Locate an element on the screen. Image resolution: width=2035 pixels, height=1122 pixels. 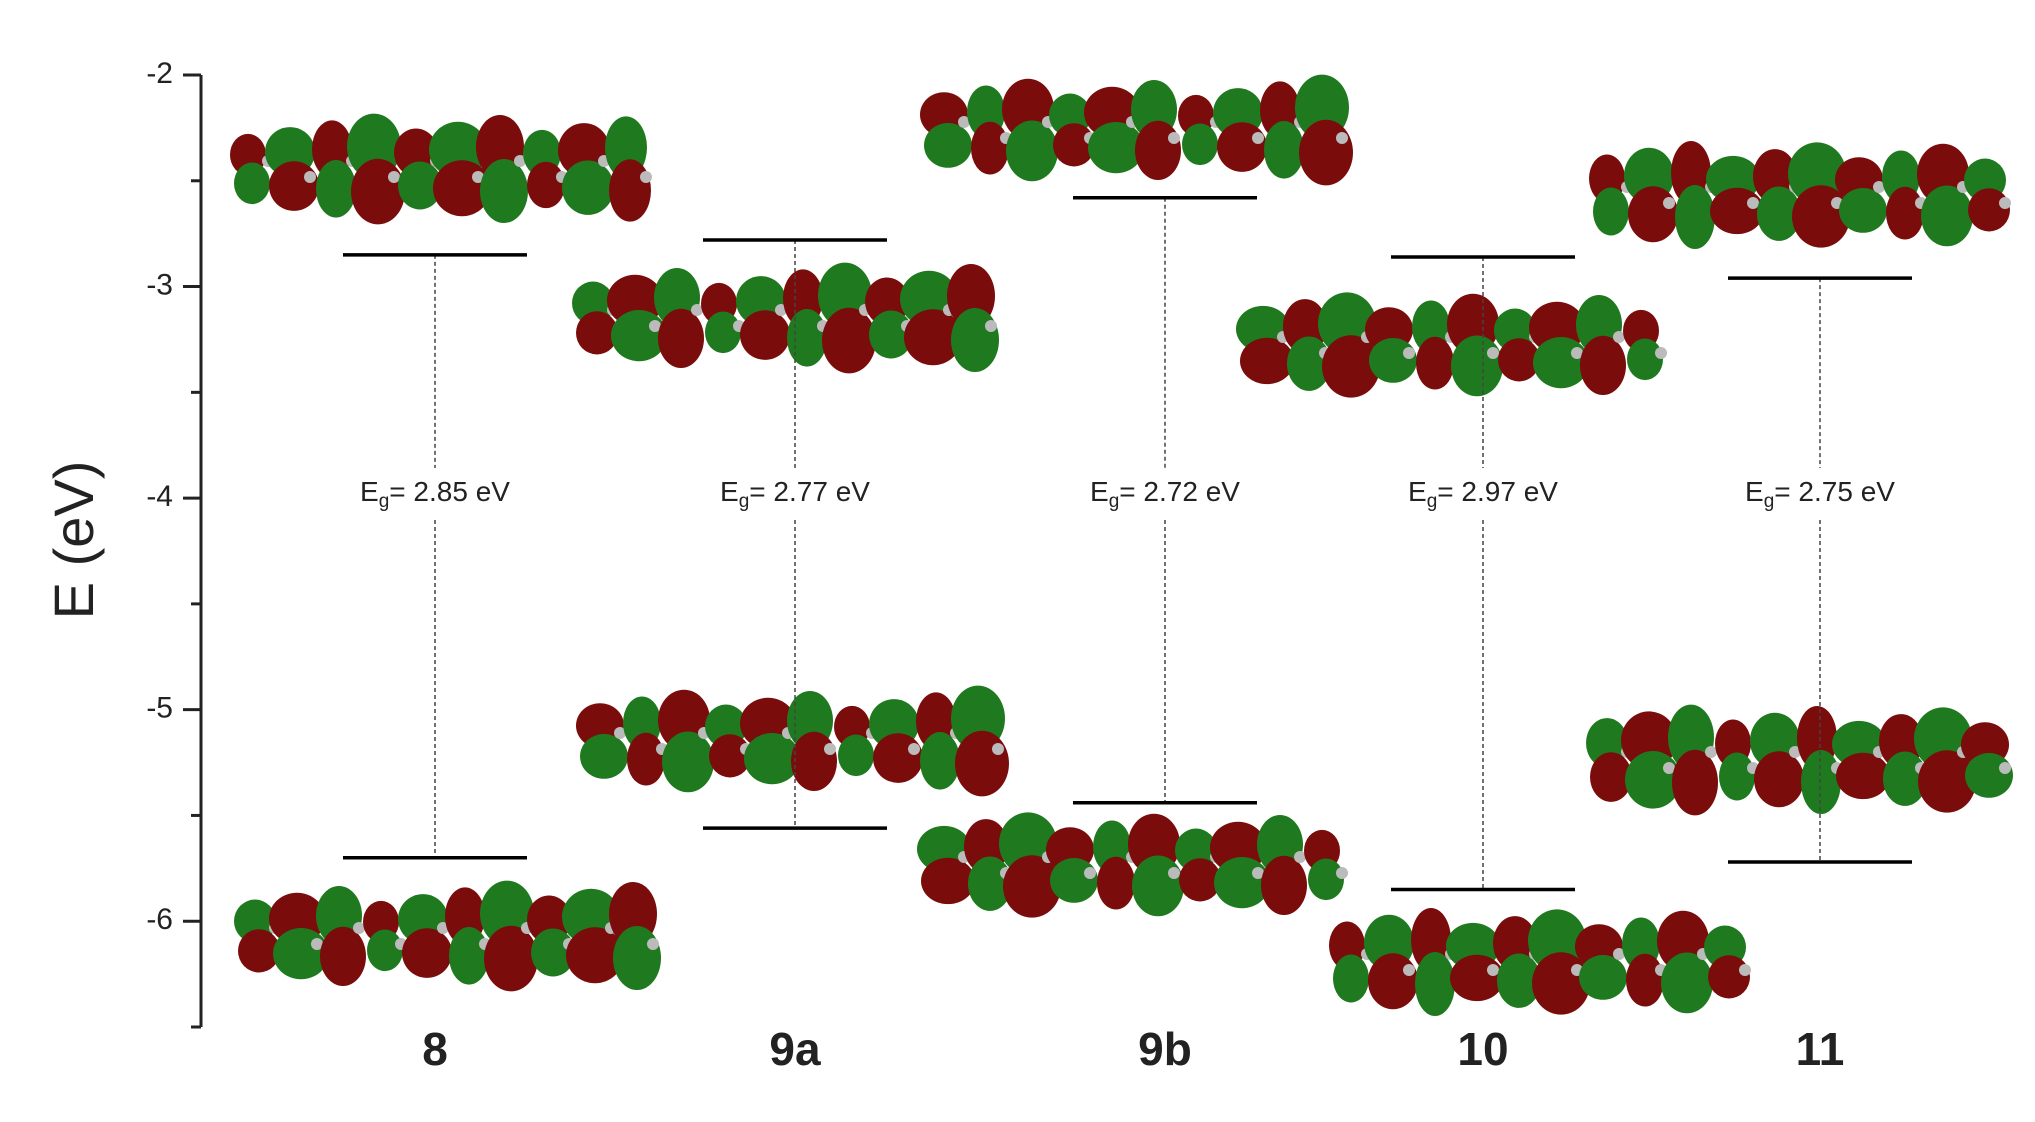
category-label: 10 is located at coordinates (1482, 1049).